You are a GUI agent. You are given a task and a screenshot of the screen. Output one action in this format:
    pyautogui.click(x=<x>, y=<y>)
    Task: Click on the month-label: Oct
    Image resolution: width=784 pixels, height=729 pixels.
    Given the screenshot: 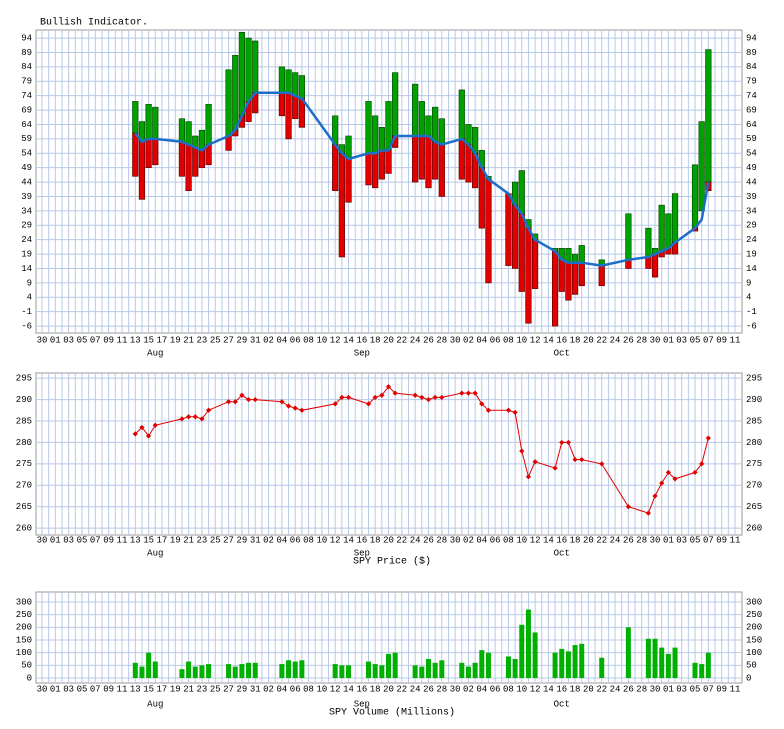 What is the action you would take?
    pyautogui.click(x=562, y=353)
    